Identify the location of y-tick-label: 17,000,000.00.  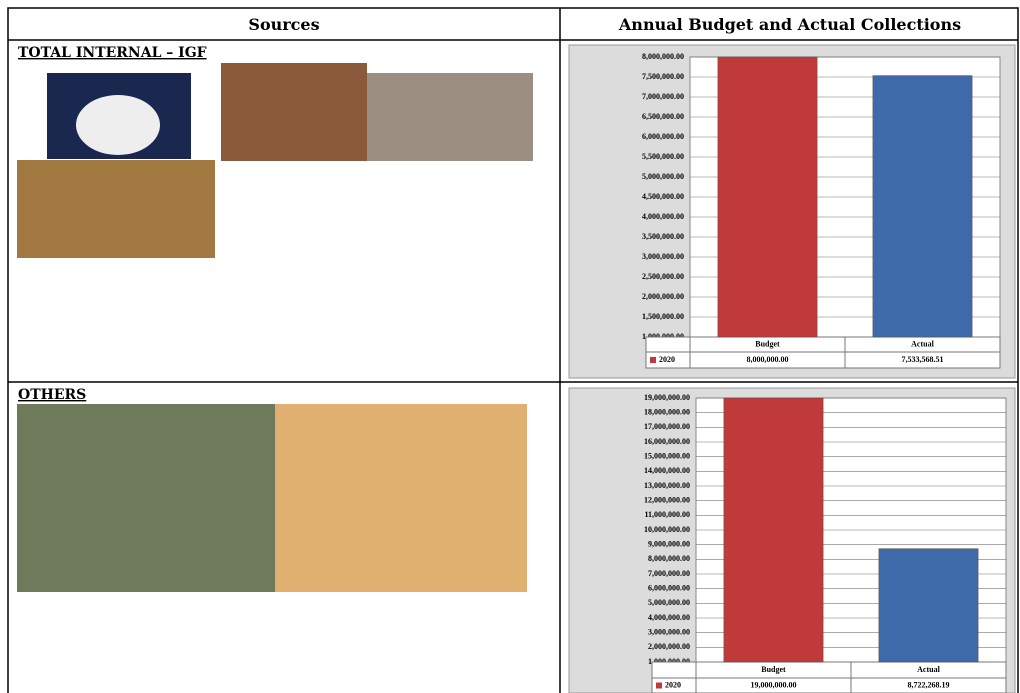
(667, 426).